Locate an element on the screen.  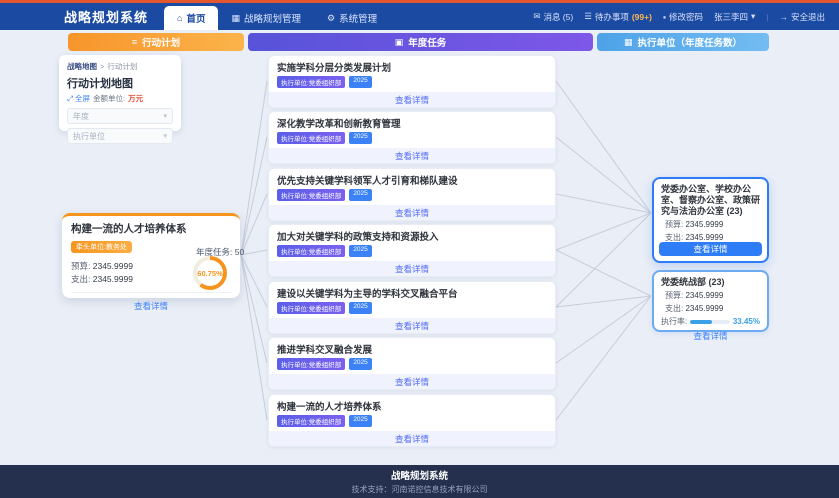
todo-count-badge: (99+) is located at coordinates (641, 16).